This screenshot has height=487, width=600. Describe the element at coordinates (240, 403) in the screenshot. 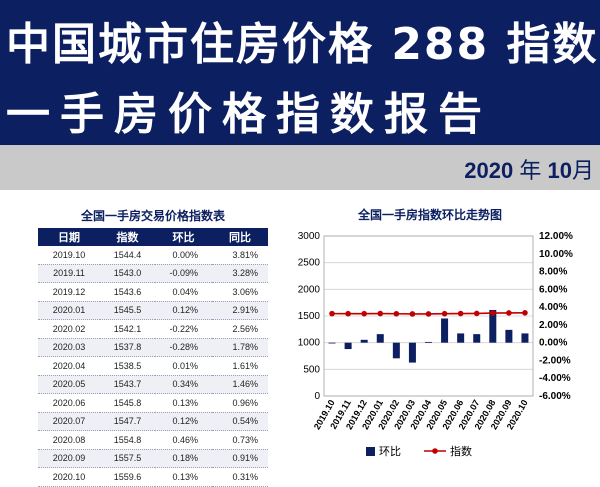

I see `cell-yoy: 0.96%` at that location.